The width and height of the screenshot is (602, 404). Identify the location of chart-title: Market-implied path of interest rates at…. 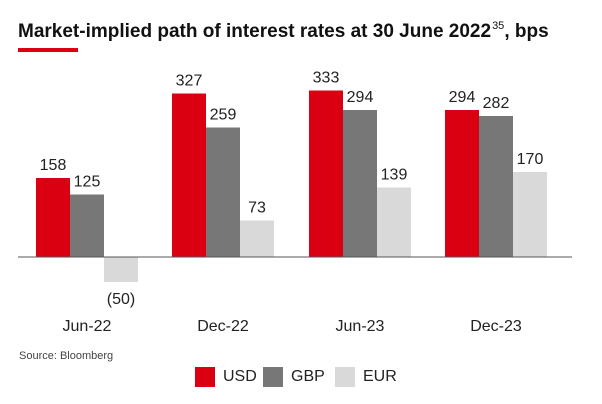
(283, 31).